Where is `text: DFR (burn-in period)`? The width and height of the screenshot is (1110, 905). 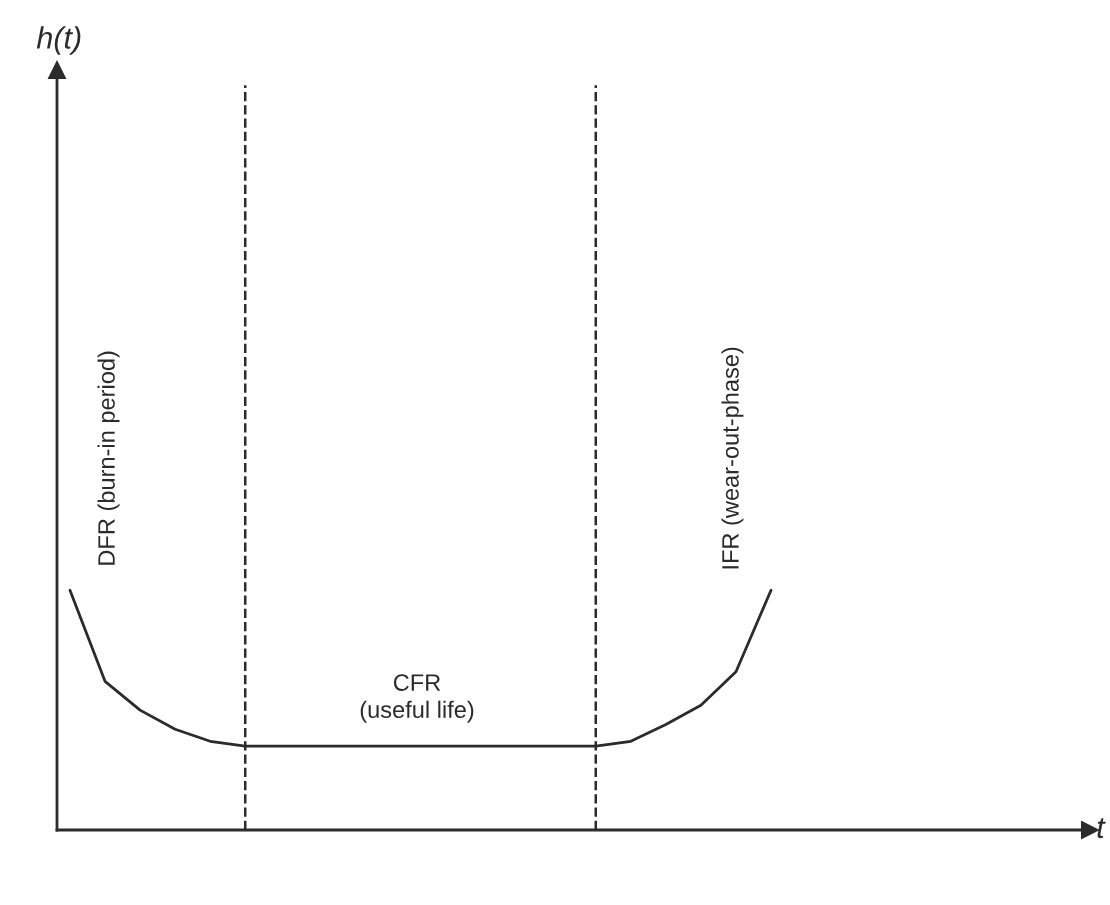
text: DFR (burn-in period) is located at coordinates (108, 458).